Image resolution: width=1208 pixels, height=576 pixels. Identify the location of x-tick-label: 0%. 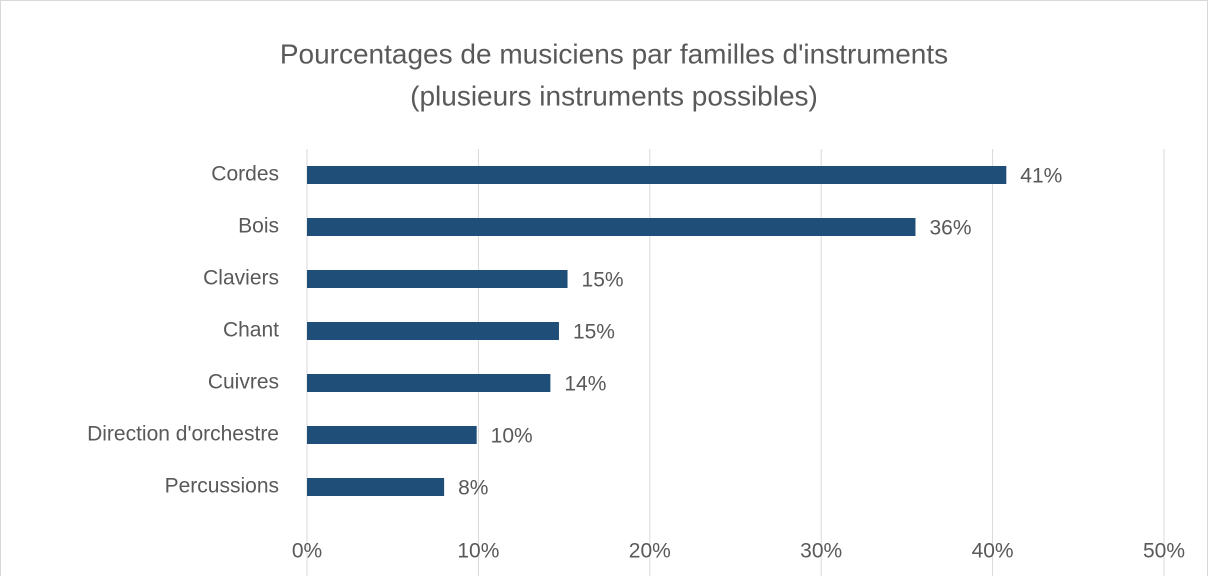
(307, 551).